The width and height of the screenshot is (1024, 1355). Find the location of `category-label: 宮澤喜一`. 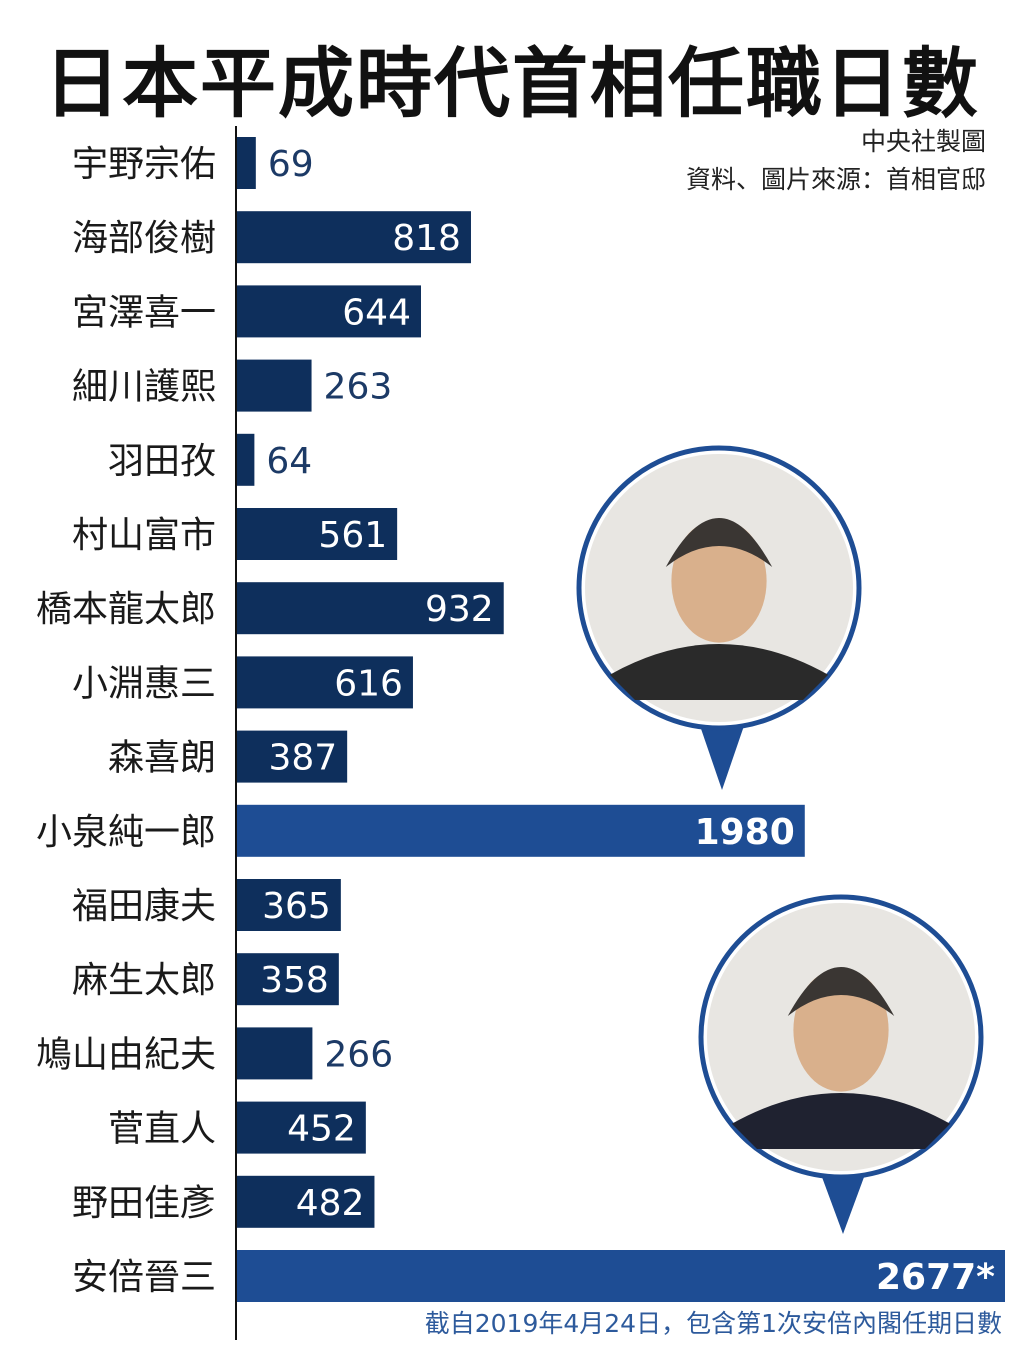

category-label: 宮澤喜一 is located at coordinates (144, 312).